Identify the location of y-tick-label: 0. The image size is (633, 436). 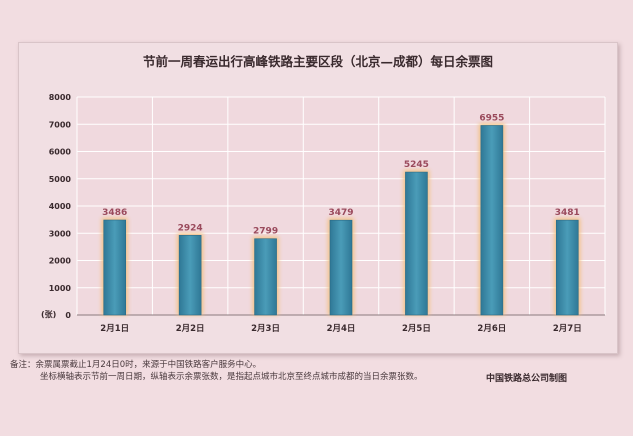
(68, 315).